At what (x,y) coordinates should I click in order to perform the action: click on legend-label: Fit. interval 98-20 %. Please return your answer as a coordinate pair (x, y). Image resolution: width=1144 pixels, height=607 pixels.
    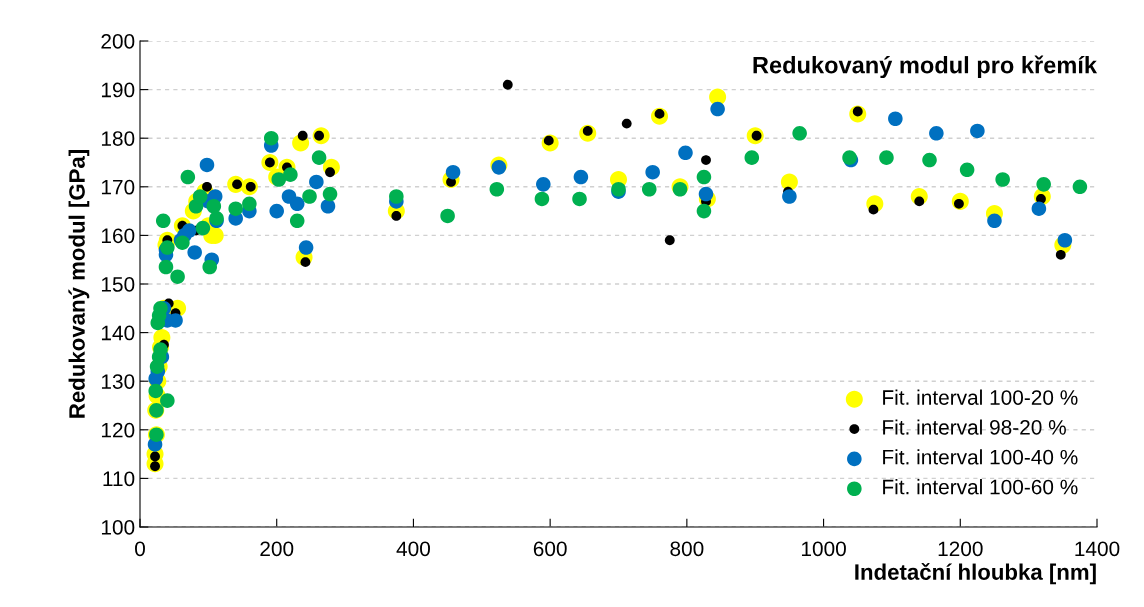
    Looking at the image, I should click on (974, 427).